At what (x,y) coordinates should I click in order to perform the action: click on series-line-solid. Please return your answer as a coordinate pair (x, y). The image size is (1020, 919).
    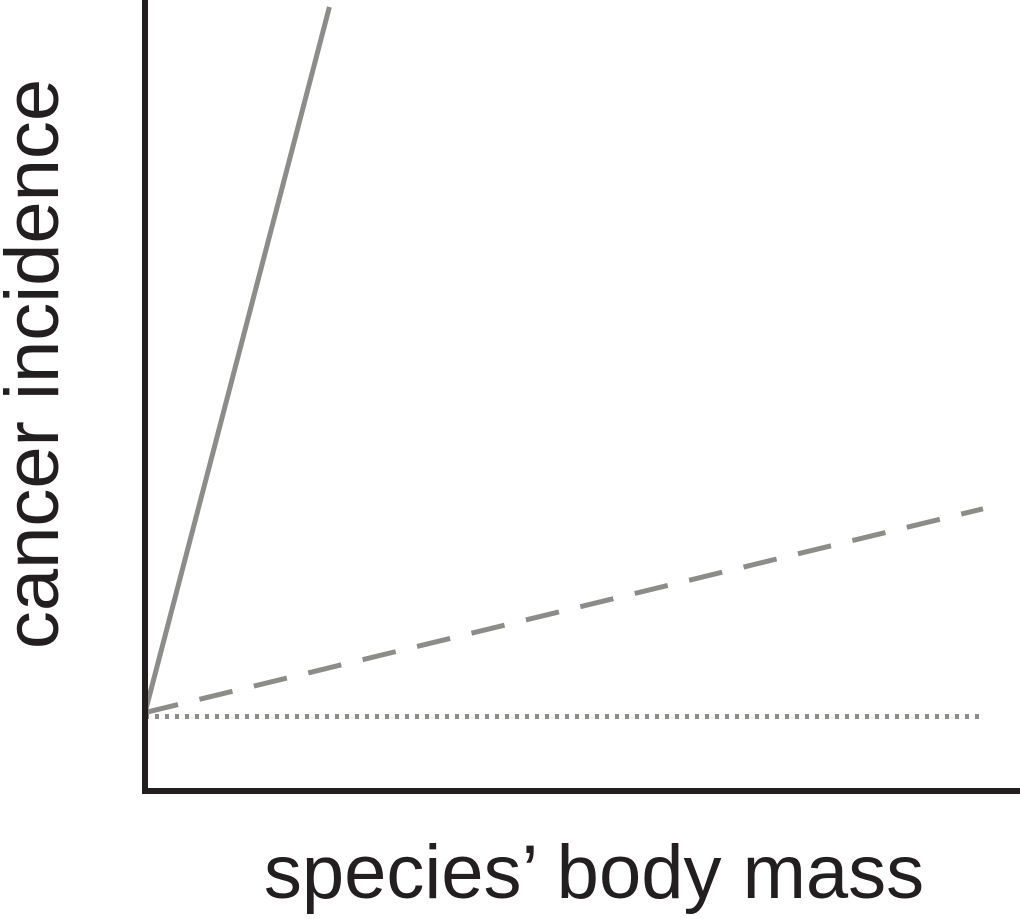
    Looking at the image, I should click on (237, 360).